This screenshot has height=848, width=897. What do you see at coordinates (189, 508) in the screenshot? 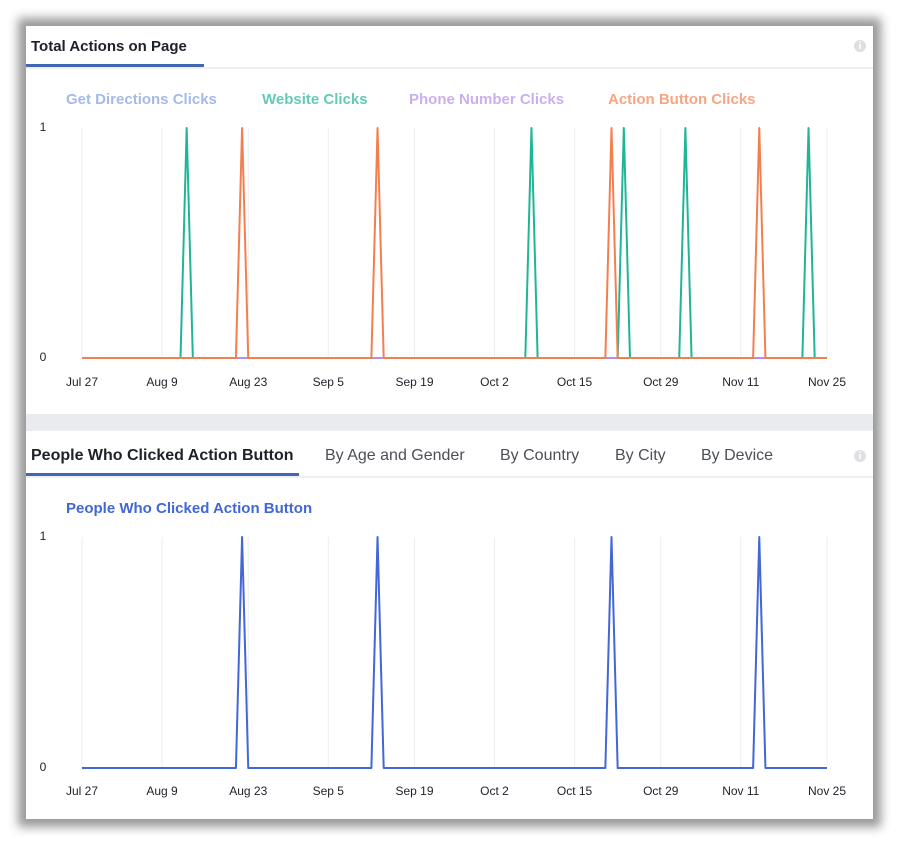
I see `legend-entry: People Who Clicked Action Button` at bounding box center [189, 508].